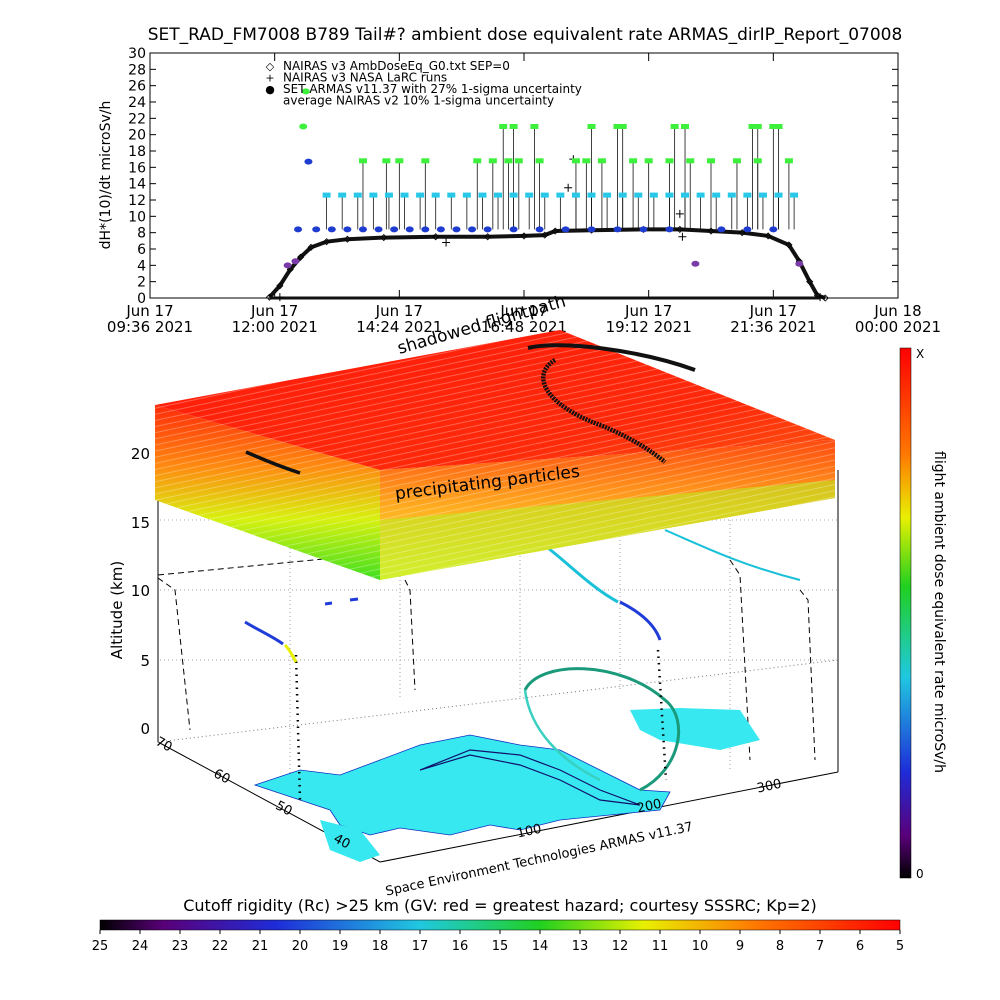 The width and height of the screenshot is (1000, 1000). I want to click on cutoff-tick-label: 11, so click(660, 946).